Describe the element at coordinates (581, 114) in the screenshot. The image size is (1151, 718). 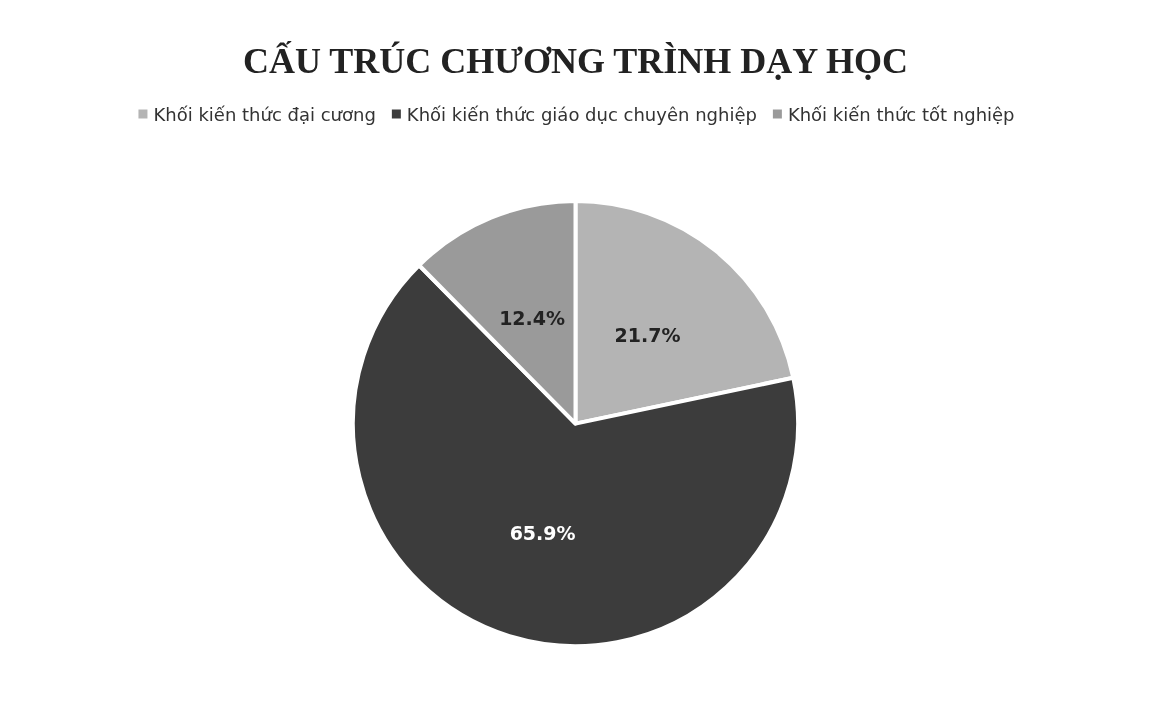
I see `legend-label: Khối kiến thức giáo dục chuyên nghiệp` at that location.